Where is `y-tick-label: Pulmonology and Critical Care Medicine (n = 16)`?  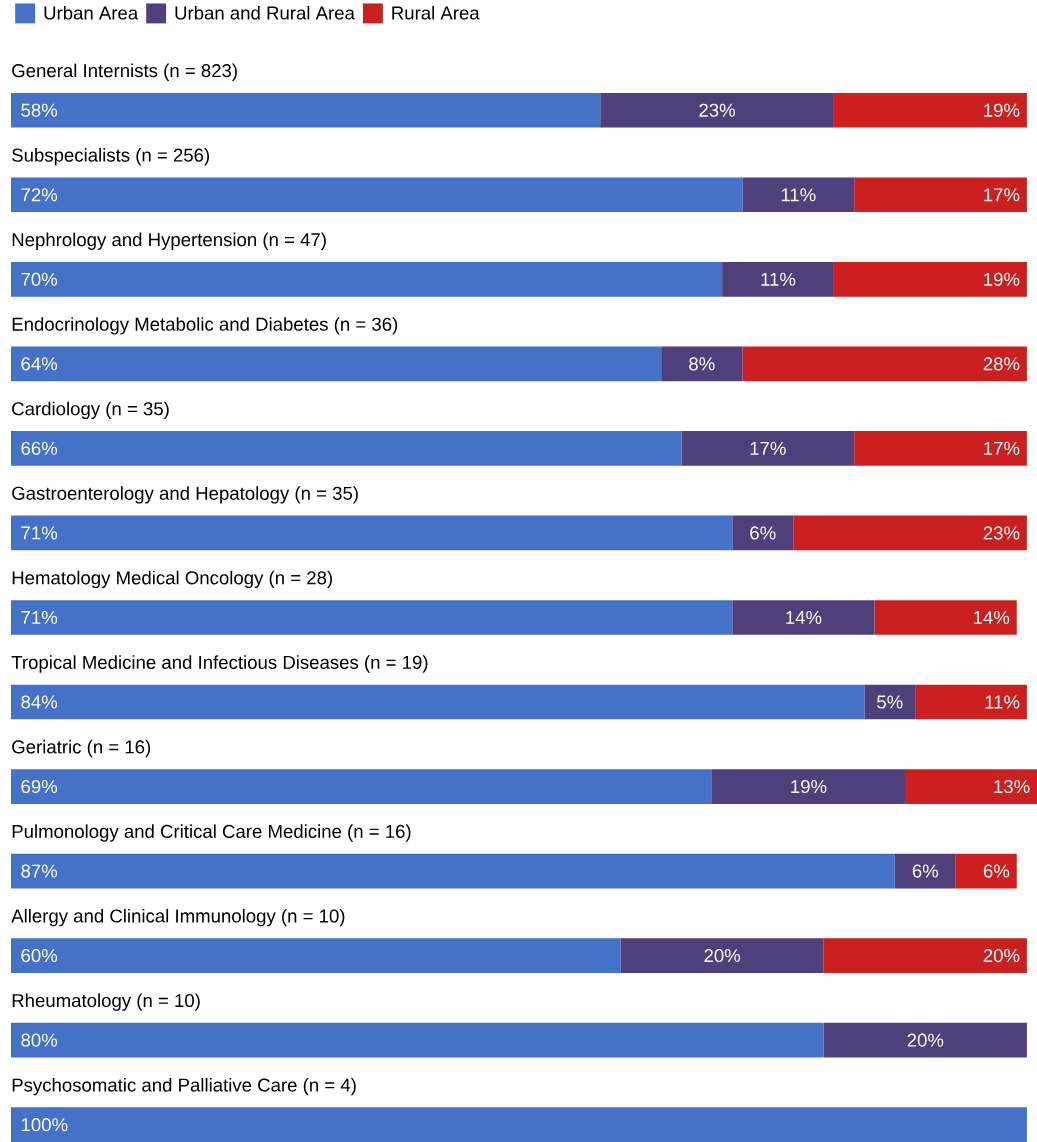 y-tick-label: Pulmonology and Critical Care Medicine (n = 16) is located at coordinates (211, 833).